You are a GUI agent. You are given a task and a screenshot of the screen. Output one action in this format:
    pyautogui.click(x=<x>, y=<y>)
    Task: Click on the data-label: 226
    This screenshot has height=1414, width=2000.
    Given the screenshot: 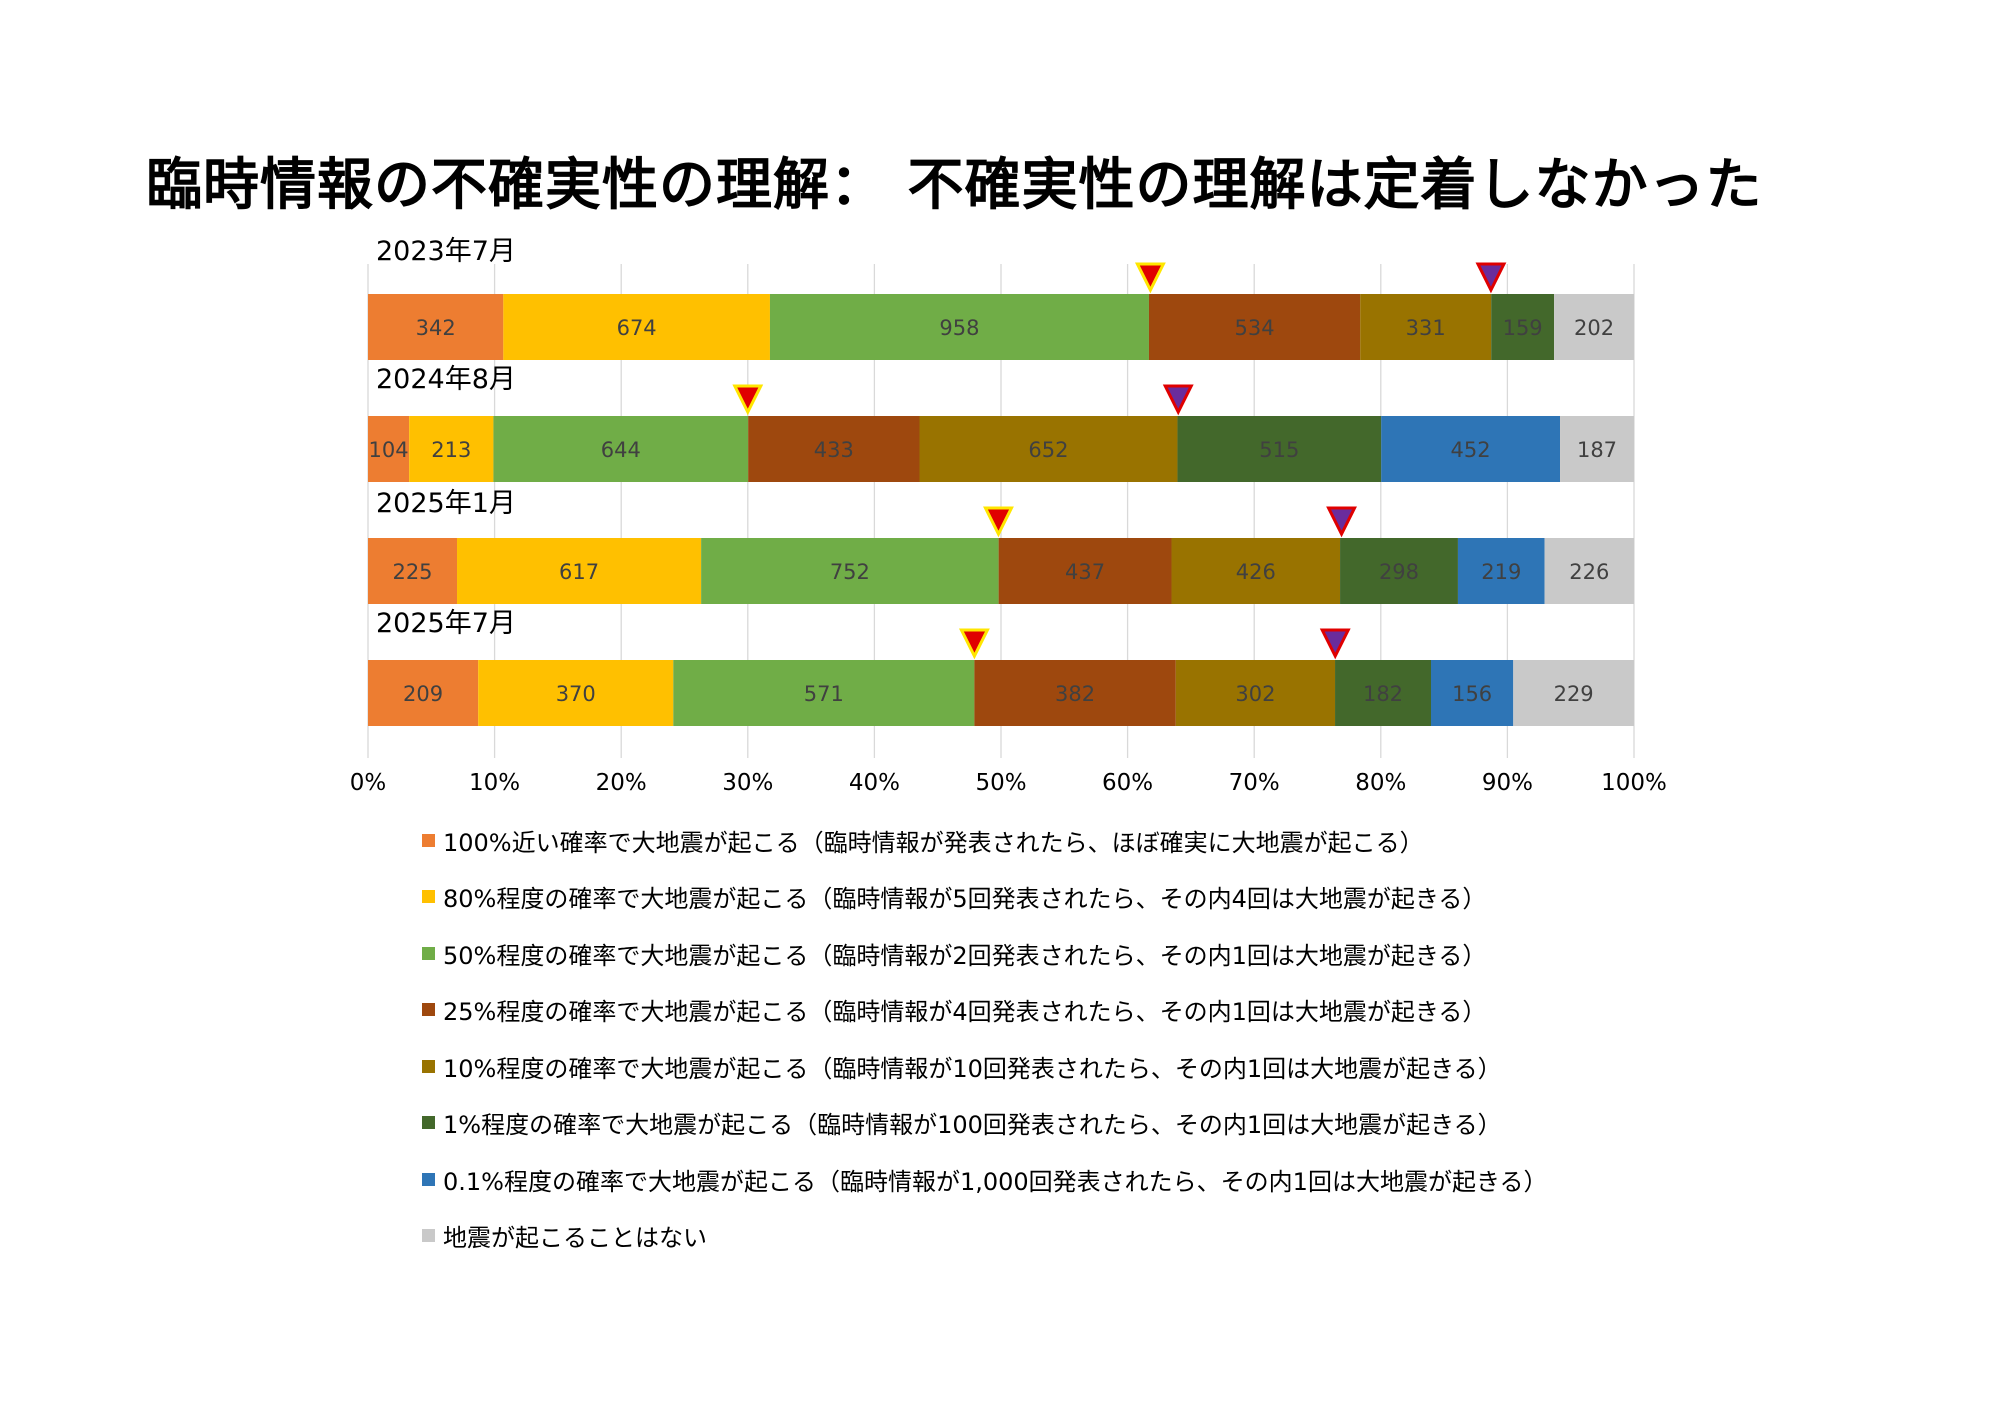 What is the action you would take?
    pyautogui.click(x=1589, y=572)
    